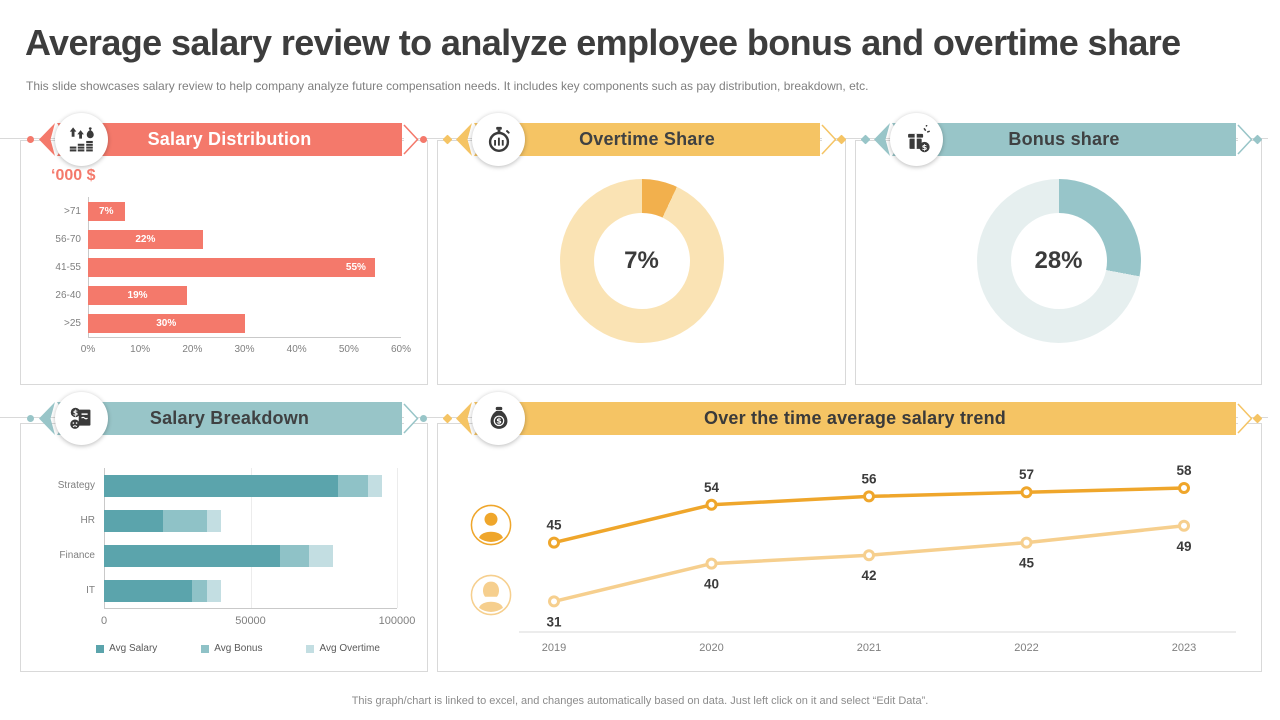  Describe the element at coordinates (712, 487) in the screenshot. I see `data-point-label: 54` at that location.